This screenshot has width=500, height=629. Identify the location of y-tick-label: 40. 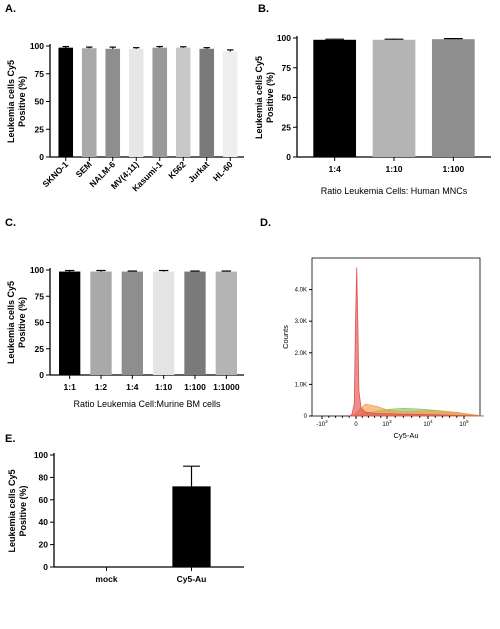
(44, 522).